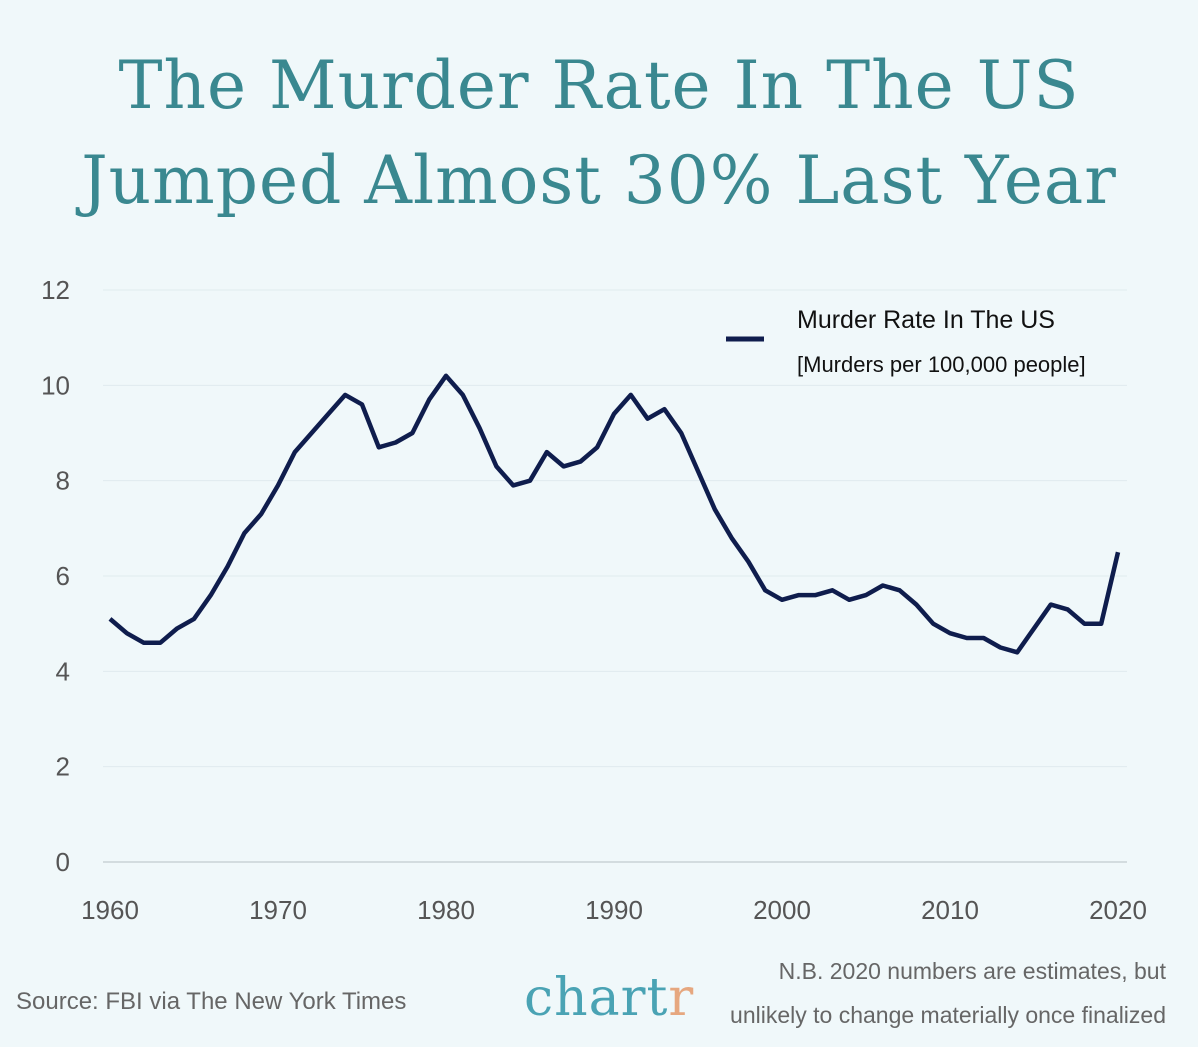 The height and width of the screenshot is (1047, 1198). I want to click on y-tick-label: 0, so click(63, 862).